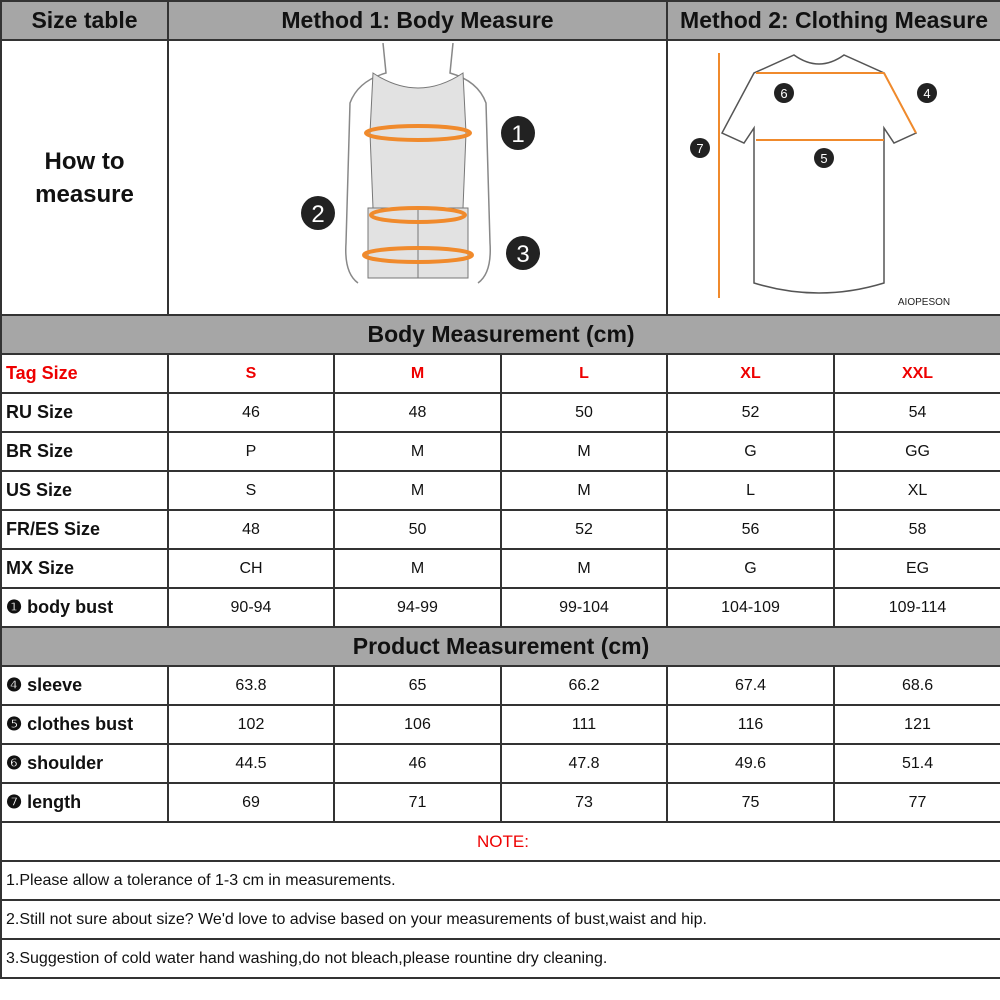 The height and width of the screenshot is (1000, 1000). Describe the element at coordinates (84, 607) in the screenshot. I see `row-label: ❶ body bust` at that location.